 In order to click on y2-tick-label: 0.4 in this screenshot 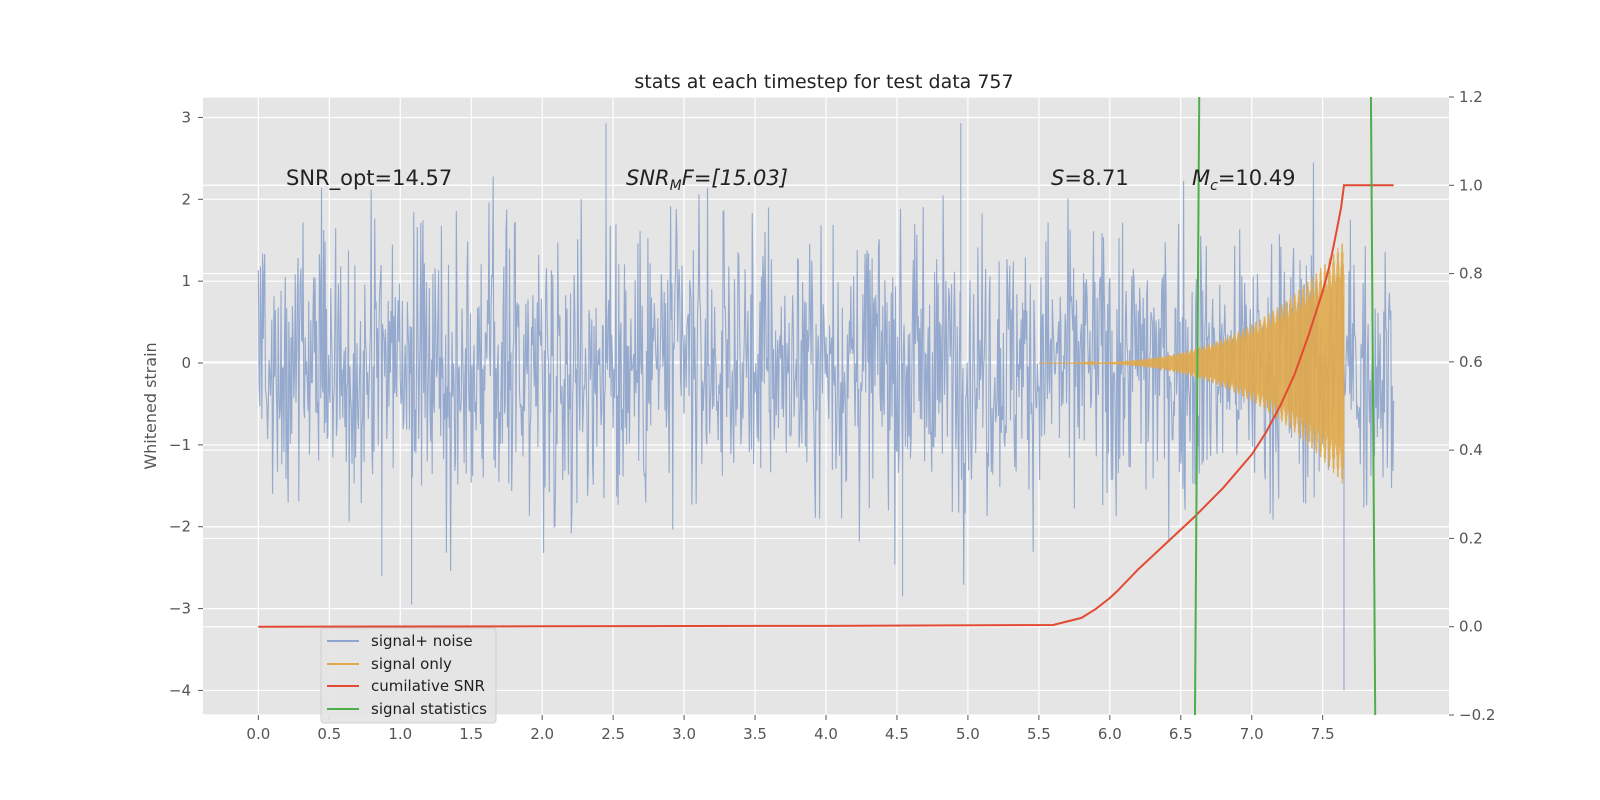, I will do `click(1471, 450)`.